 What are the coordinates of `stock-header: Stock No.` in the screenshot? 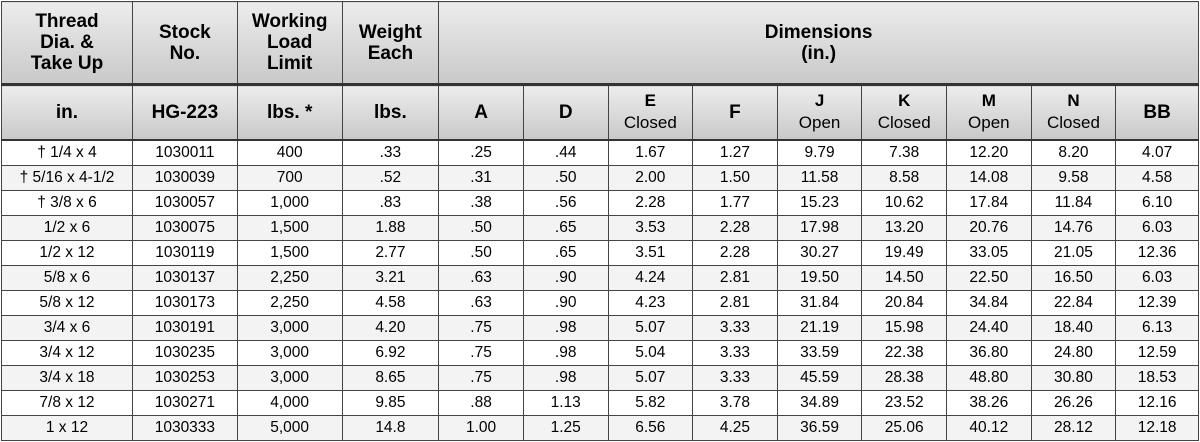 It's located at (184, 43).